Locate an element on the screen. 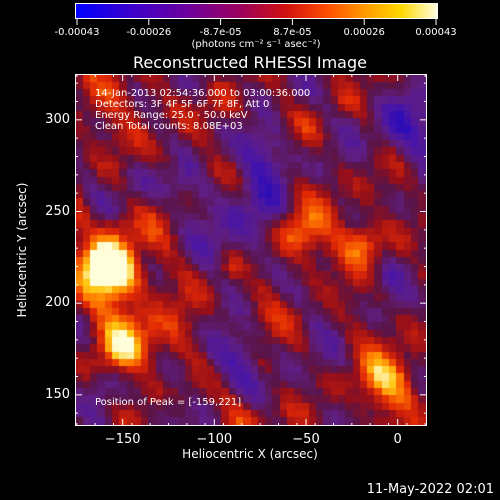  y-tick-label: 250 is located at coordinates (57, 211).